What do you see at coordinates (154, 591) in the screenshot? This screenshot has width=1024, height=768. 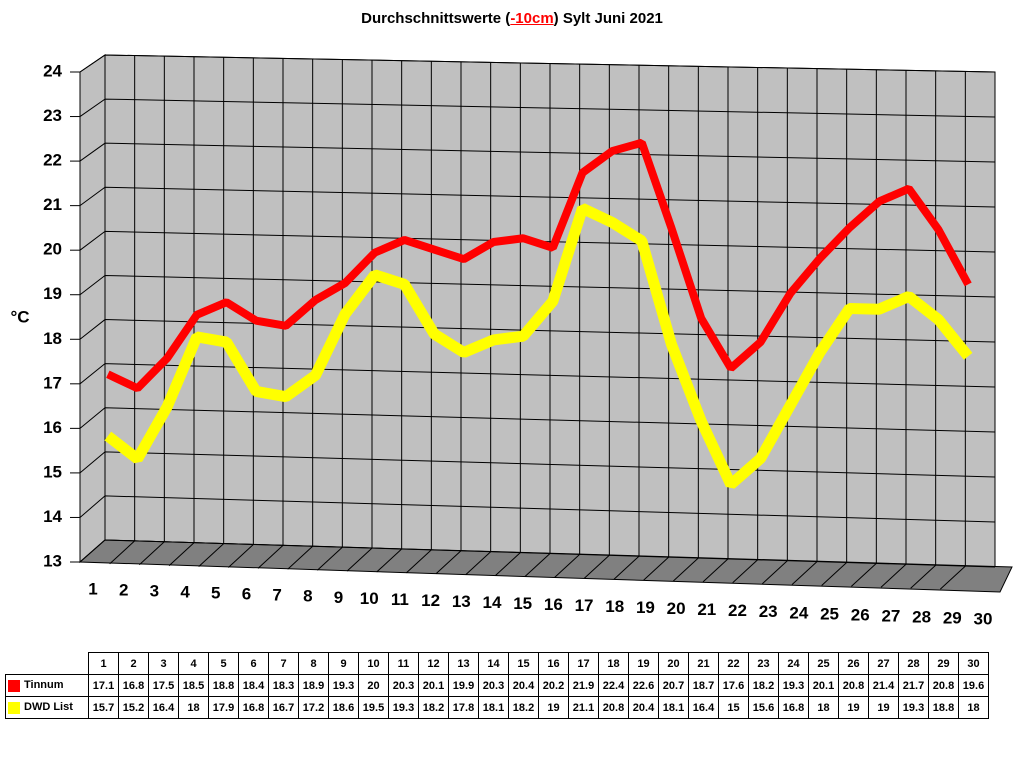 I see `x-tick-label: 3` at bounding box center [154, 591].